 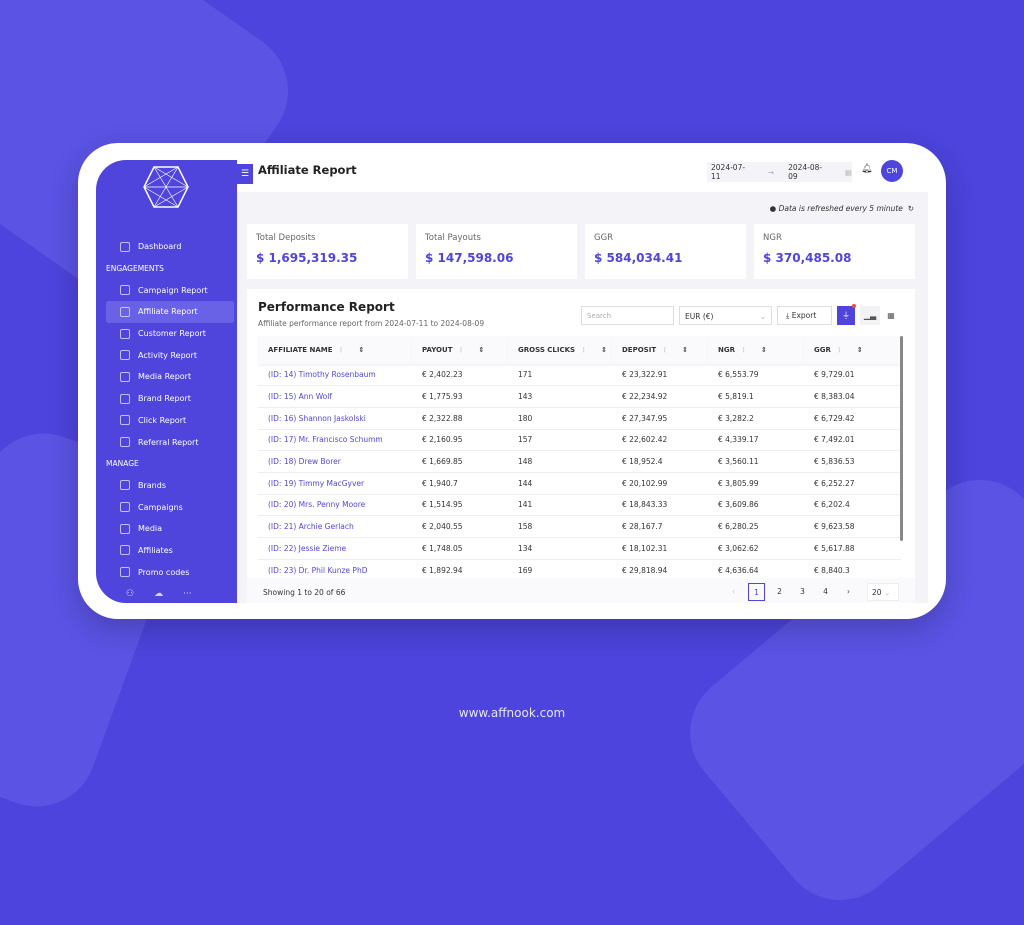 I want to click on table-view-icon: ▦, so click(x=891, y=315).